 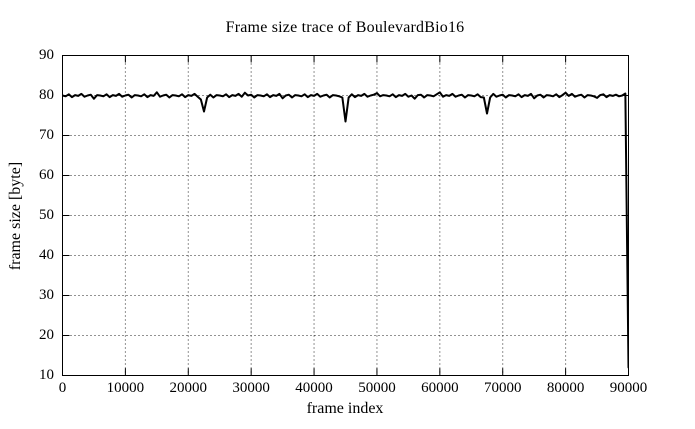 I want to click on y-tick-label: 20, so click(x=46, y=334).